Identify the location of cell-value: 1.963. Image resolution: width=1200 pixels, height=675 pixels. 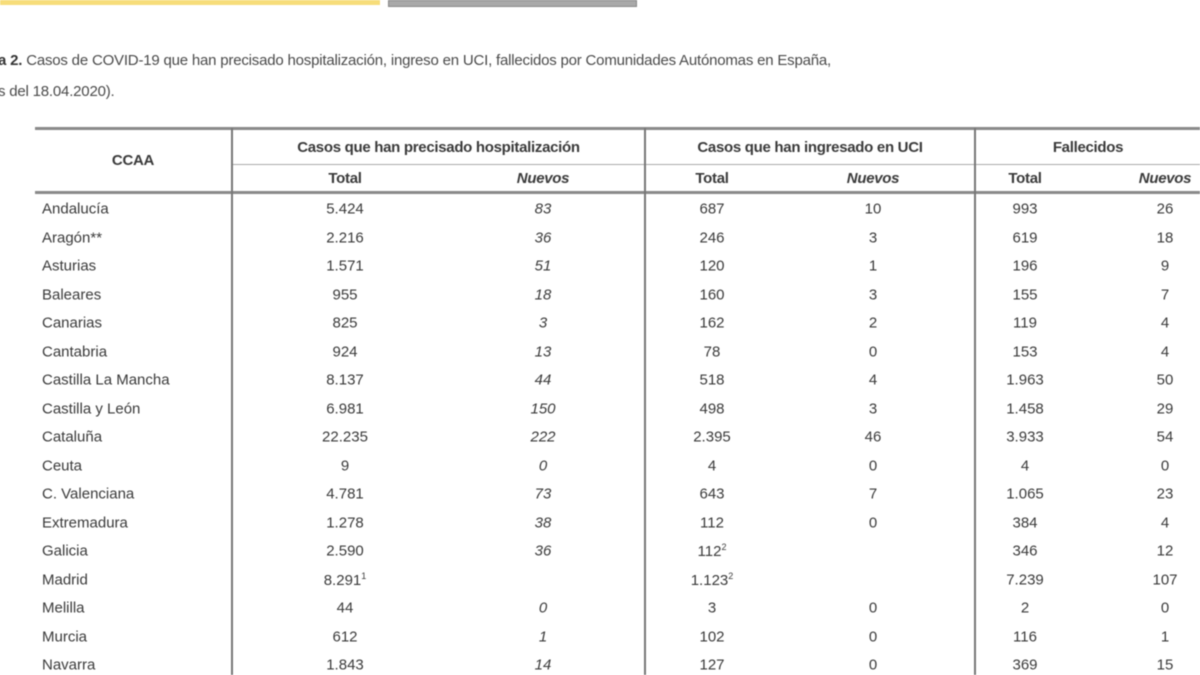
(1025, 380).